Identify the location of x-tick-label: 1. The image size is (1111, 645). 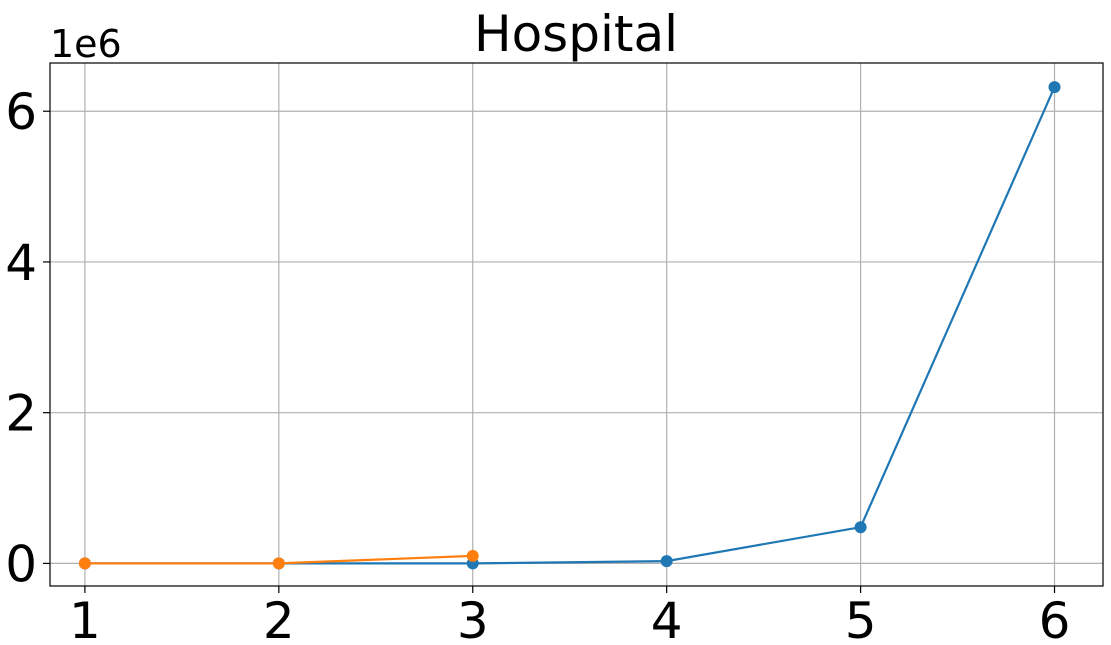
(85, 618).